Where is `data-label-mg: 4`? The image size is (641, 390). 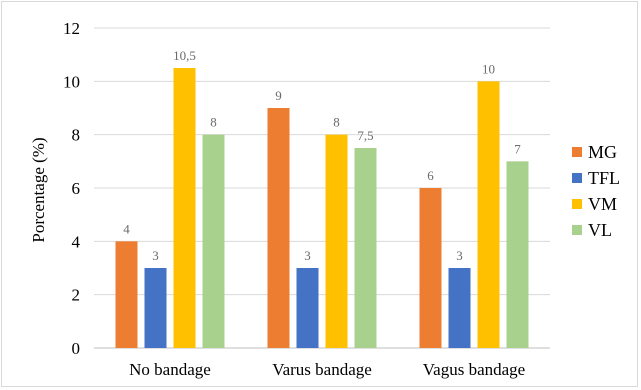 data-label-mg: 4 is located at coordinates (126, 228).